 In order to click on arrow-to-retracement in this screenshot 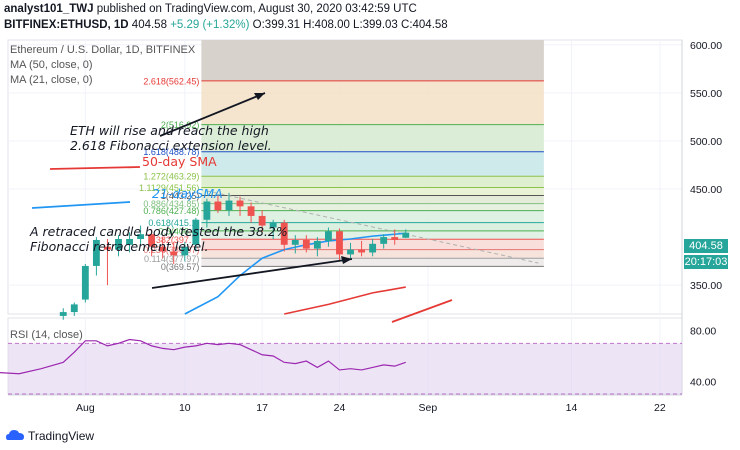, I will do `click(252, 273)`.